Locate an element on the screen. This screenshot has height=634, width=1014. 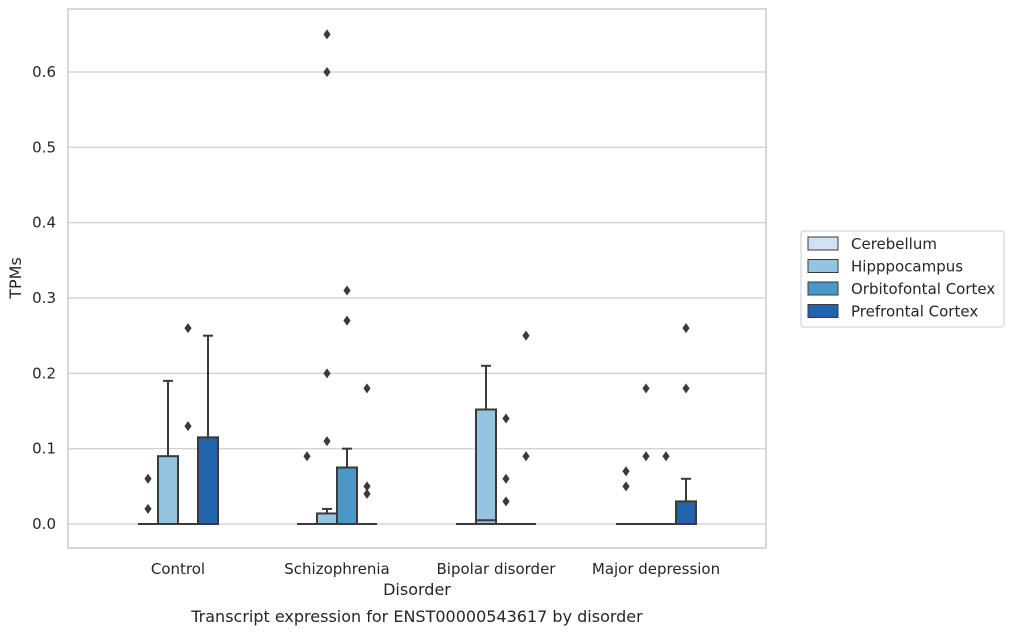
legend-label: Orbitofontal Cortex is located at coordinates (923, 289).